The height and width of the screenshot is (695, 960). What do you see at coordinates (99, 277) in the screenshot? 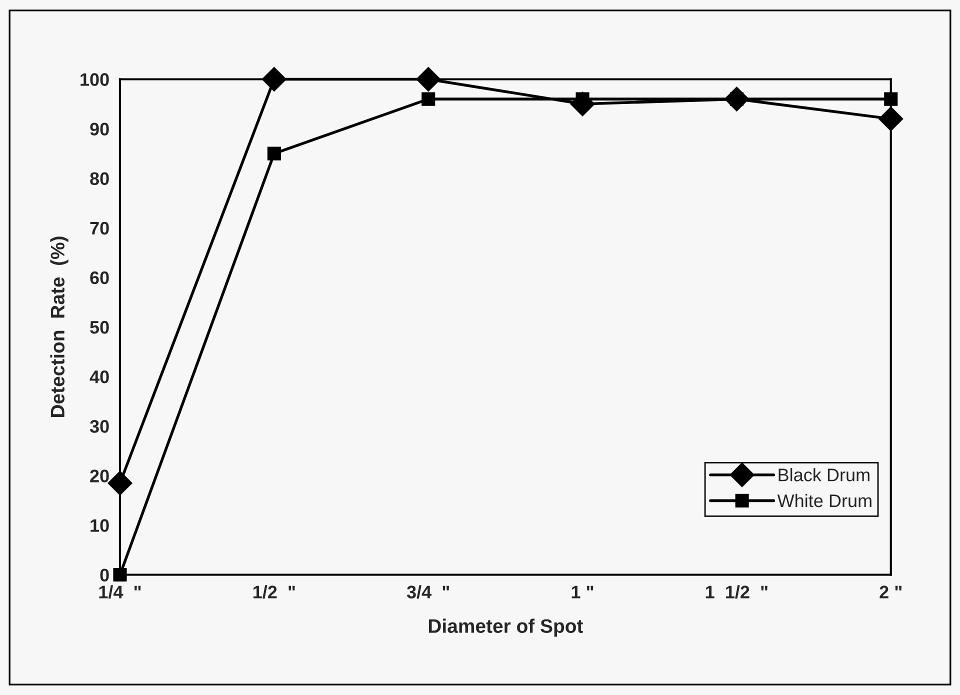
I see `y-tick-label: 60` at bounding box center [99, 277].